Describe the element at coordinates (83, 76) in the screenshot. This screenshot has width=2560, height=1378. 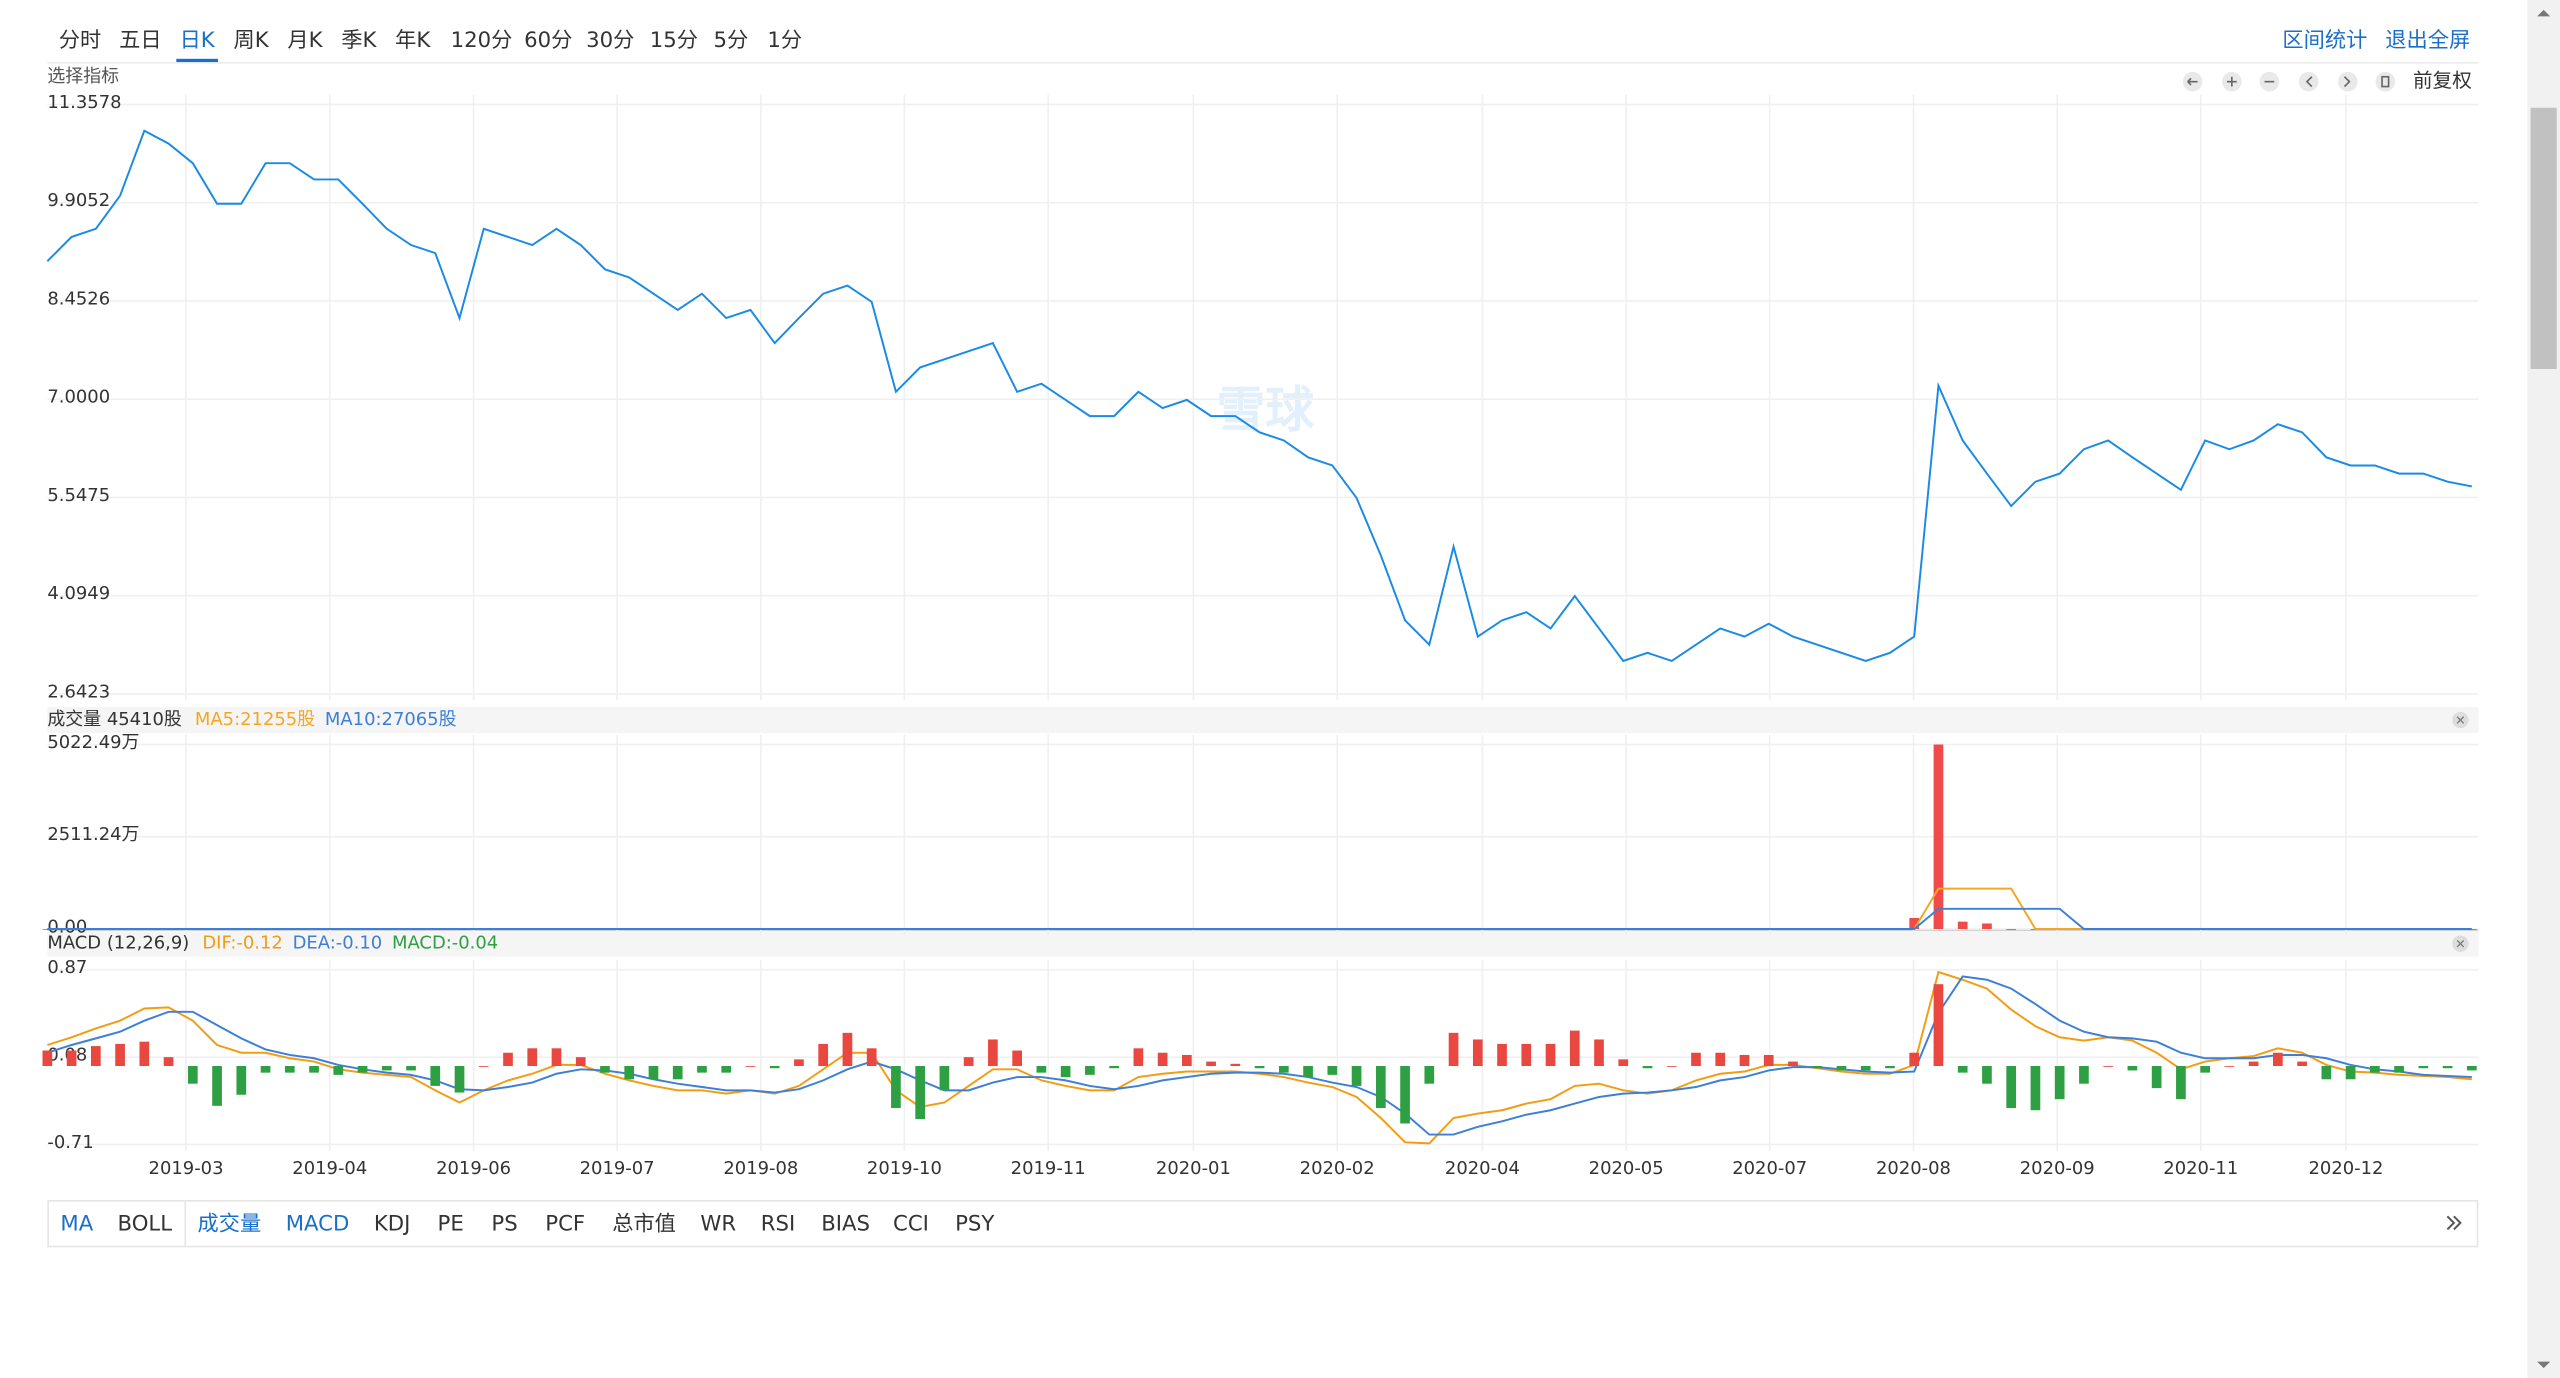
I see `indicator-select: 选择指标` at that location.